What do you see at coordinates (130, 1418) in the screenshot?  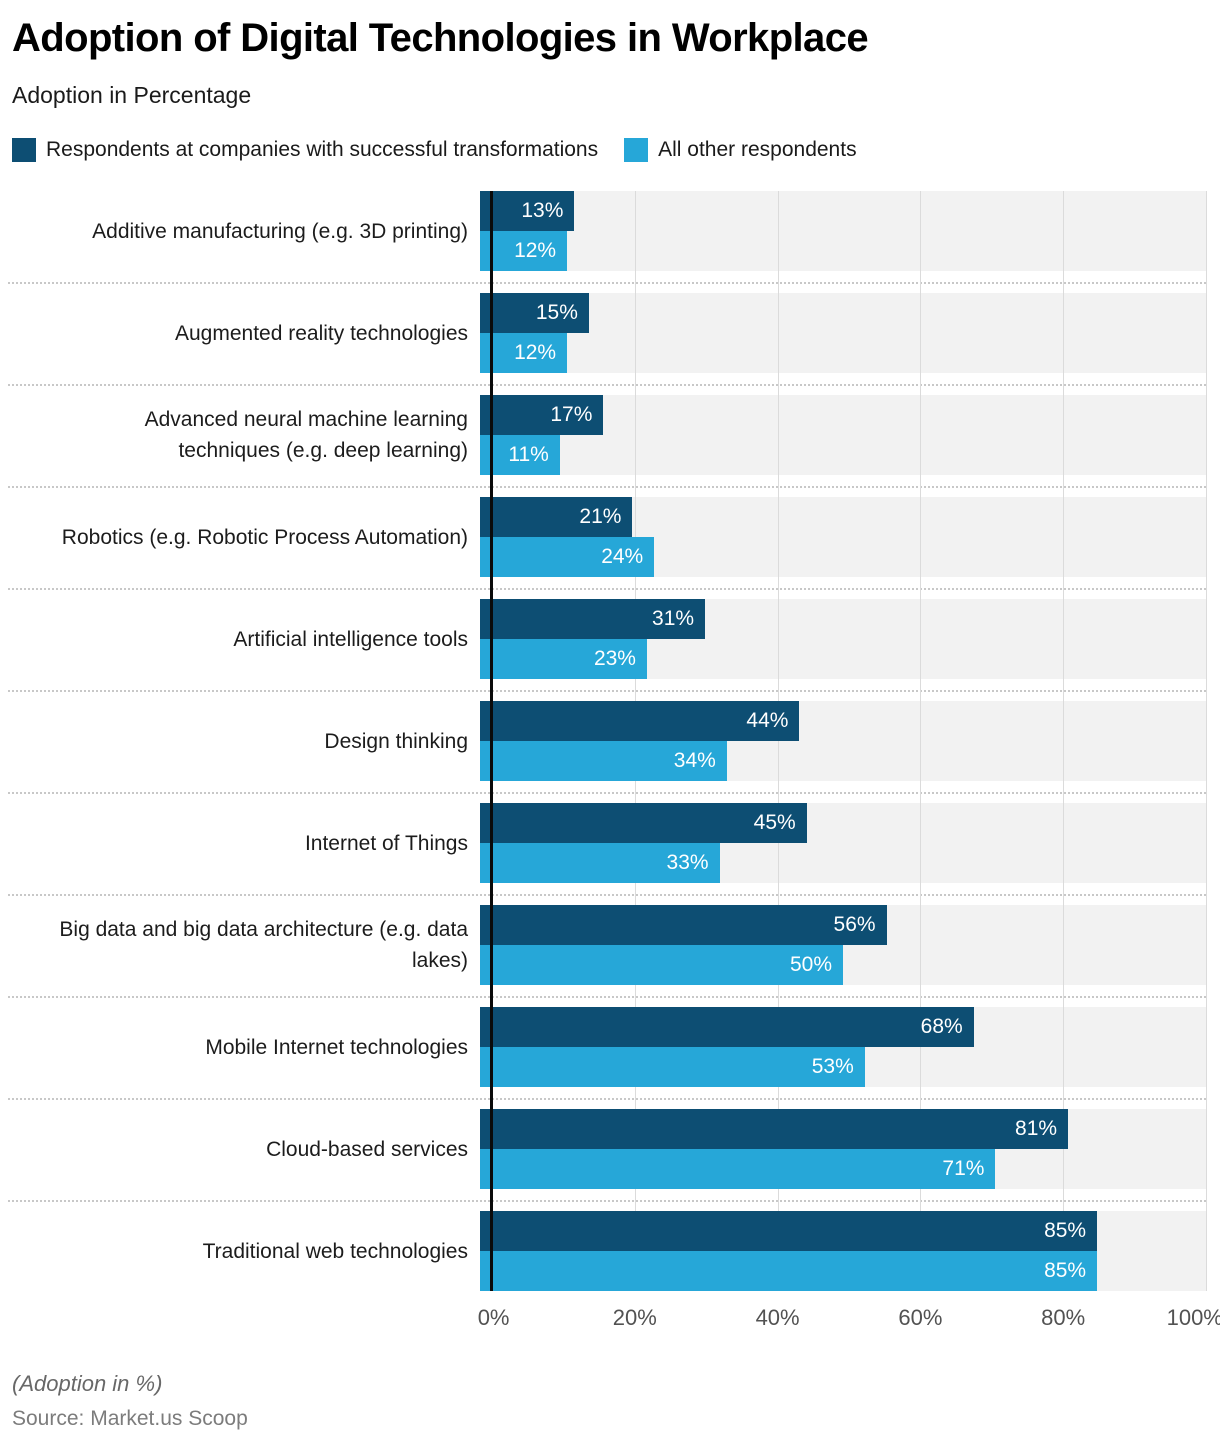 I see `source-credit: Source: Market.us Scoop` at bounding box center [130, 1418].